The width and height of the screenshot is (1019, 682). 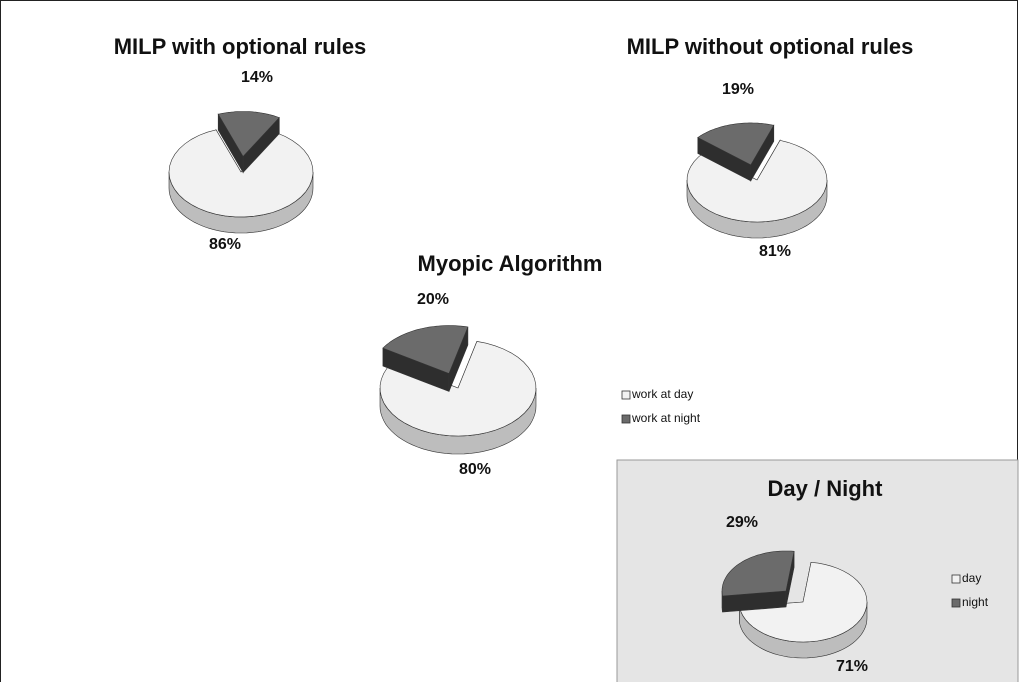 What do you see at coordinates (240, 46) in the screenshot?
I see `chart-title: MILP with optional rules` at bounding box center [240, 46].